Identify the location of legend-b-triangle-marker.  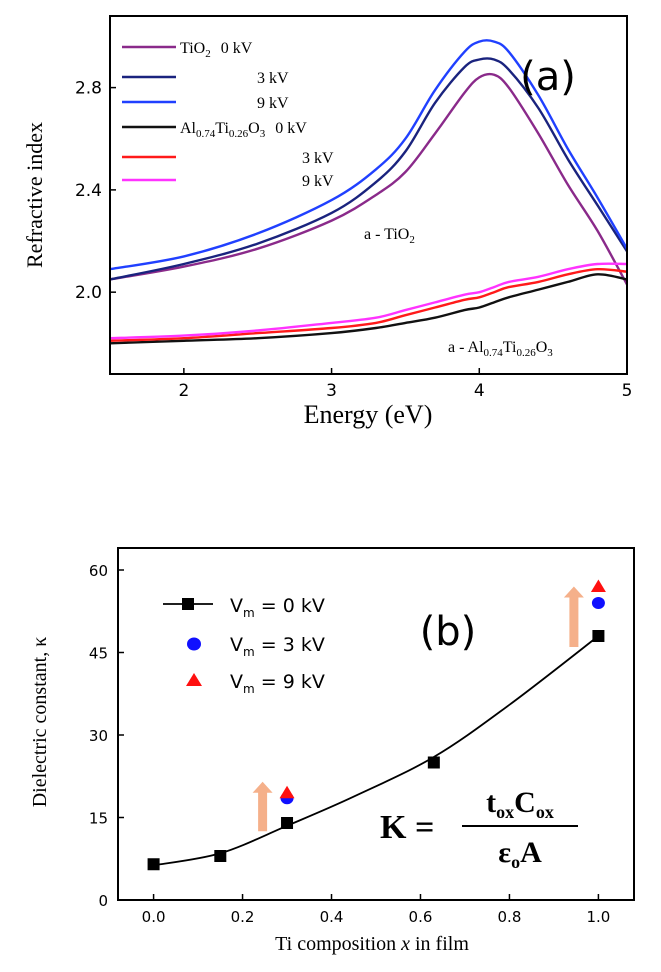
(194, 679).